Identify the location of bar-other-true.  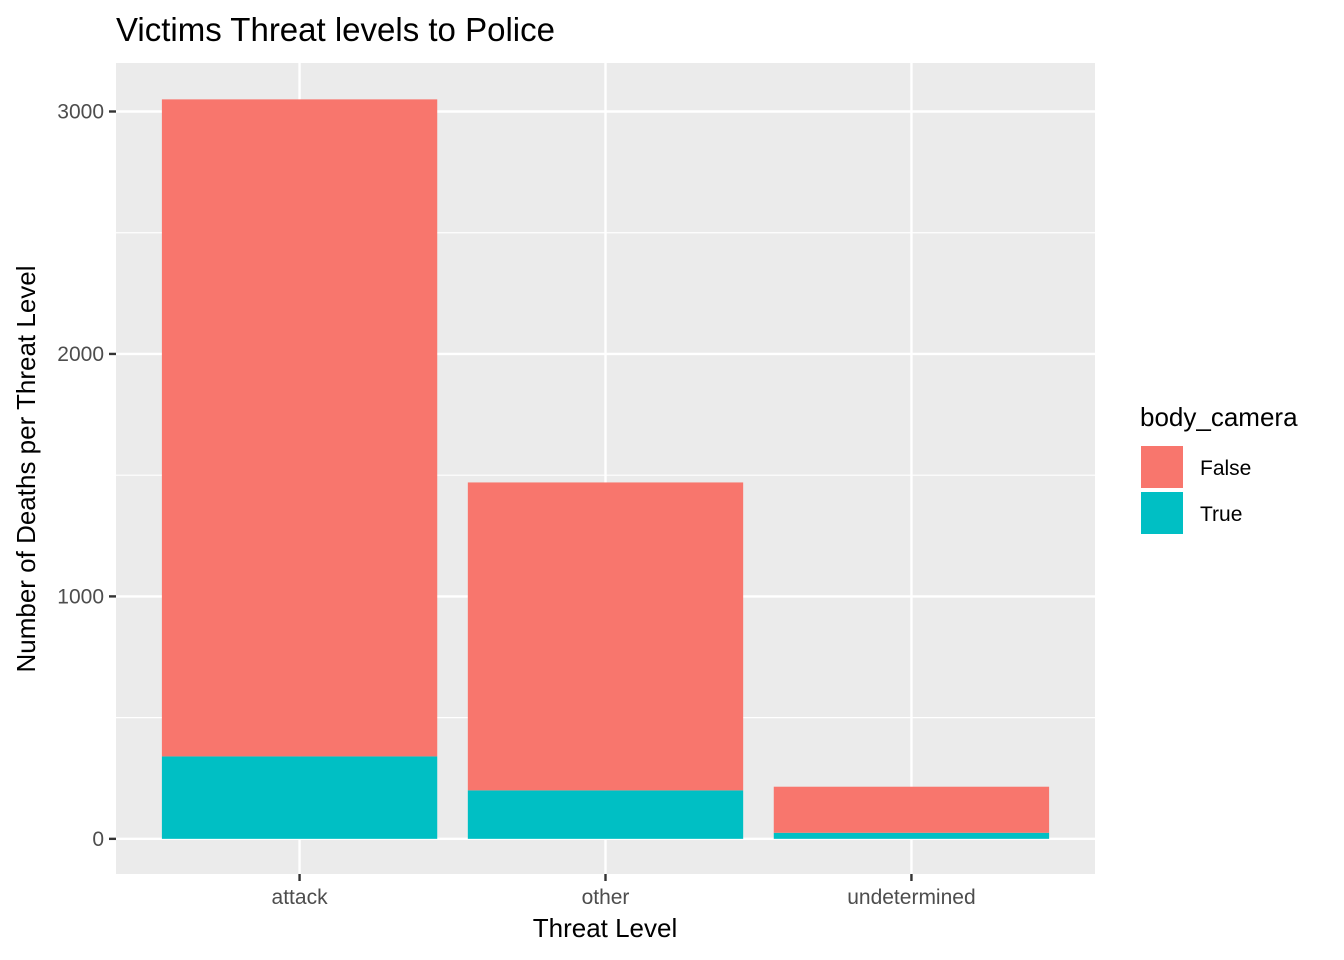
(605, 814).